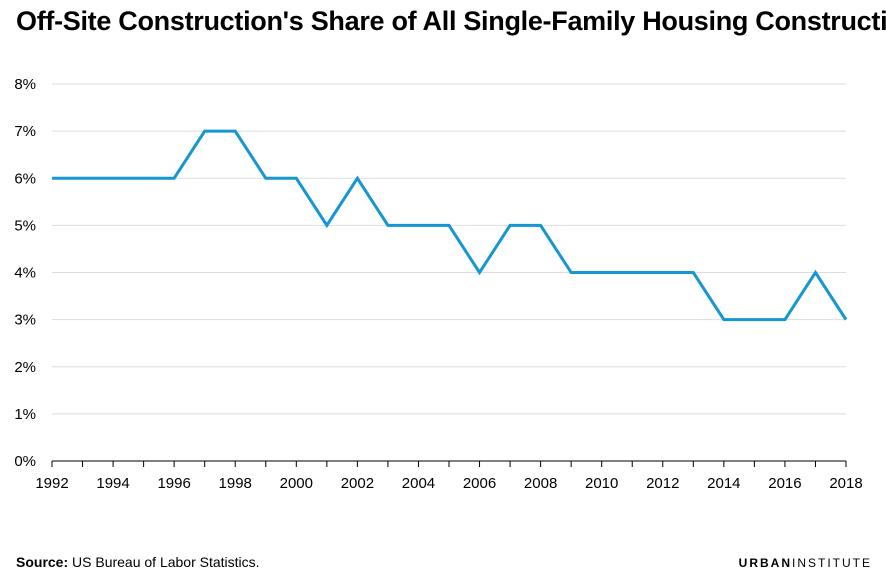 This screenshot has width=886, height=585. Describe the element at coordinates (832, 563) in the screenshot. I see `brand-institute: INSTITUTE` at that location.